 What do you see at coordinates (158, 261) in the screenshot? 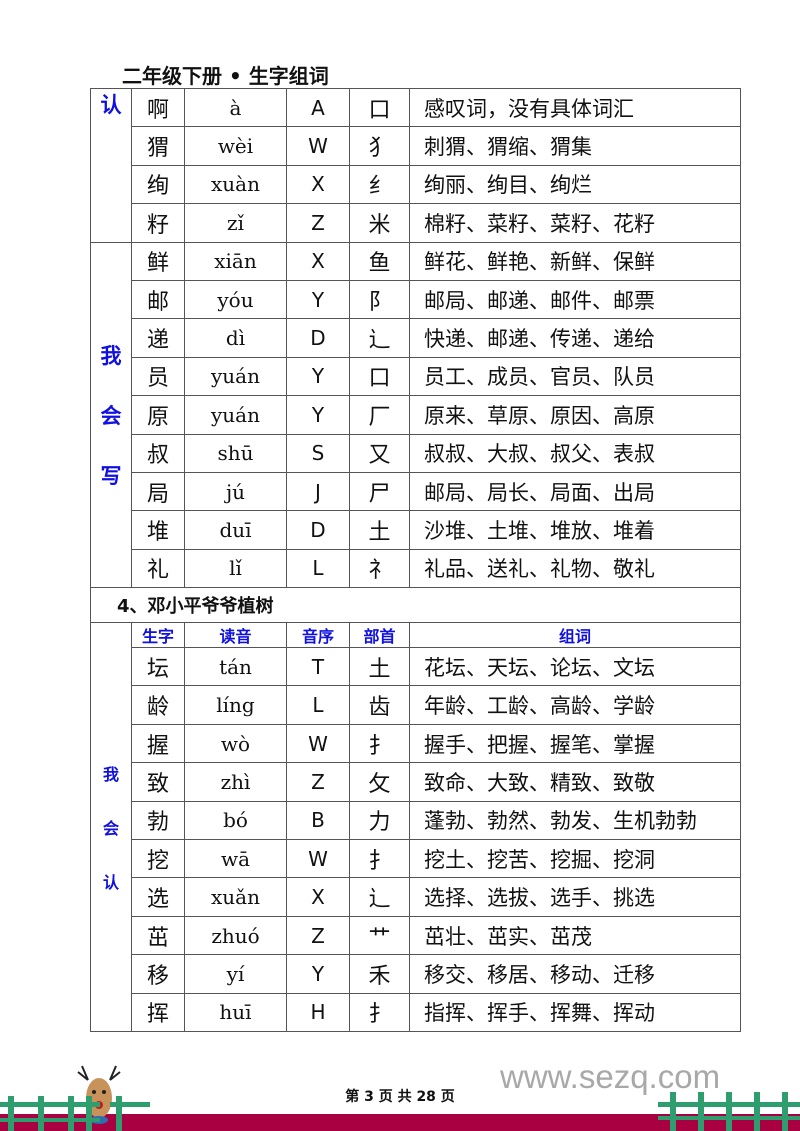
I see `char-cell: 鲜` at bounding box center [158, 261].